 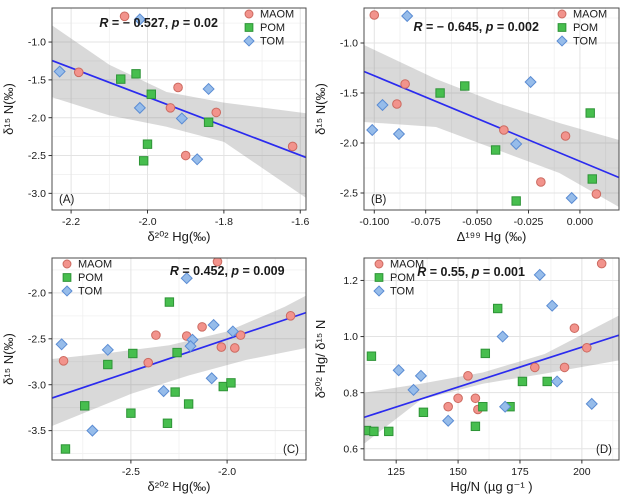 What do you see at coordinates (350, 337) in the screenshot?
I see `y-tick-label: 1.0` at bounding box center [350, 337].